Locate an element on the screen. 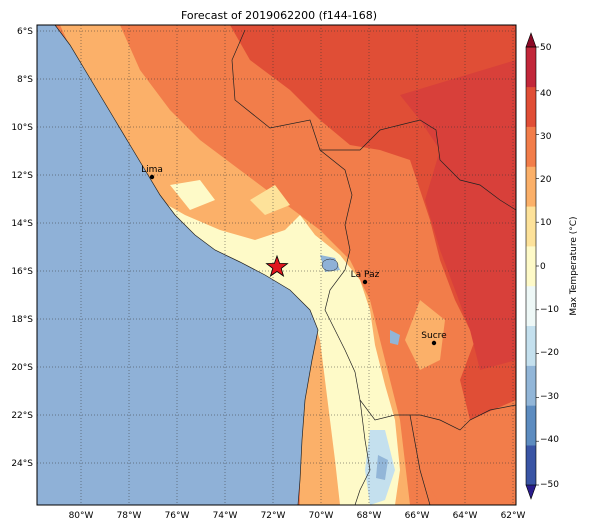  lon-label: 80°W is located at coordinates (81, 516).